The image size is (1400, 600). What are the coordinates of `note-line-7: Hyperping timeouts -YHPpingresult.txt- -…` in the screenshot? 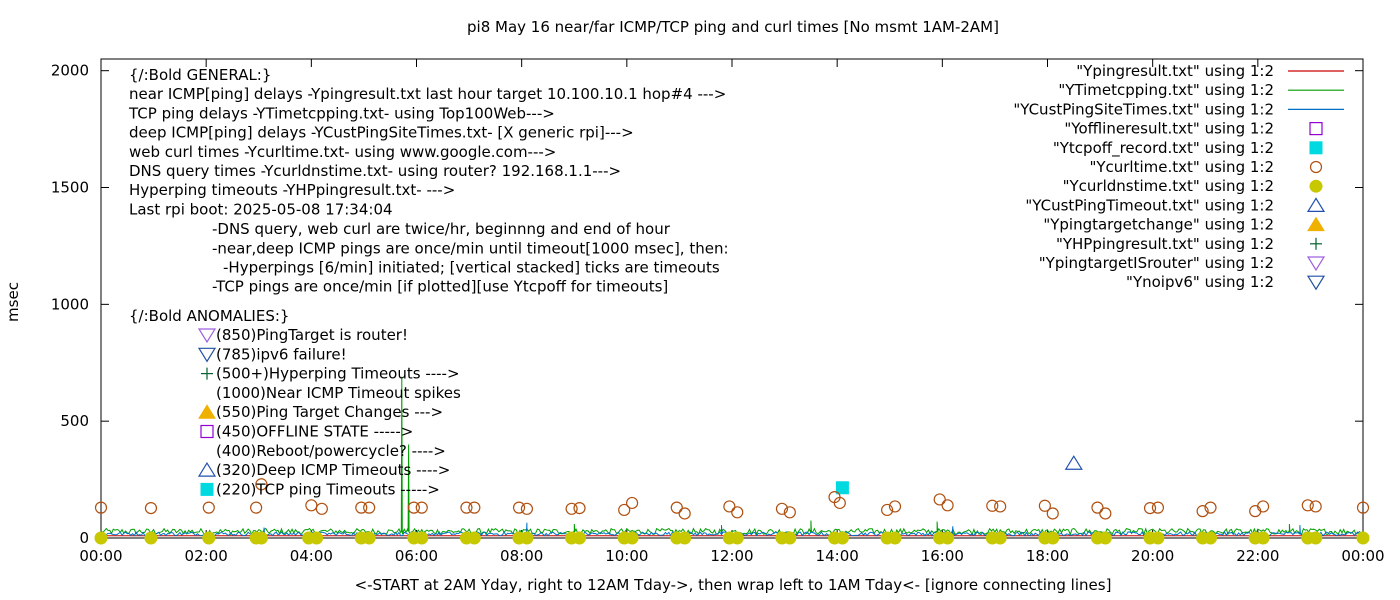 It's located at (292, 190).